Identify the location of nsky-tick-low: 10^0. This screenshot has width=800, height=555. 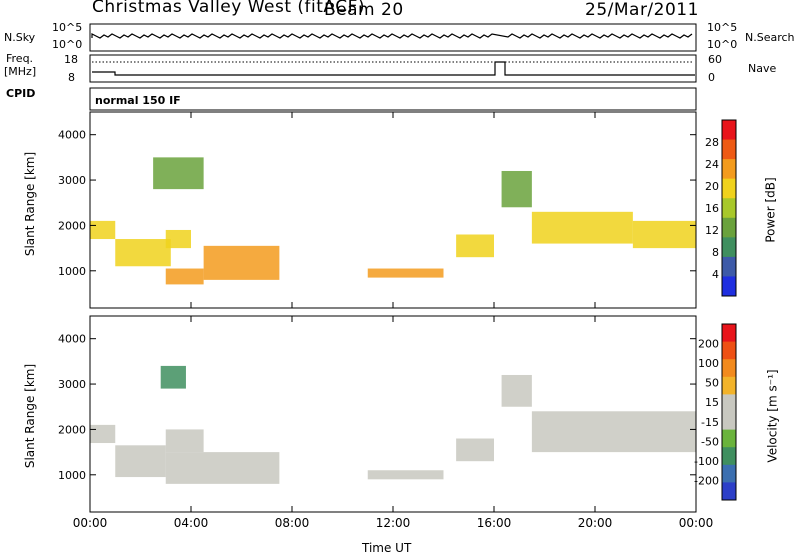
(67, 44).